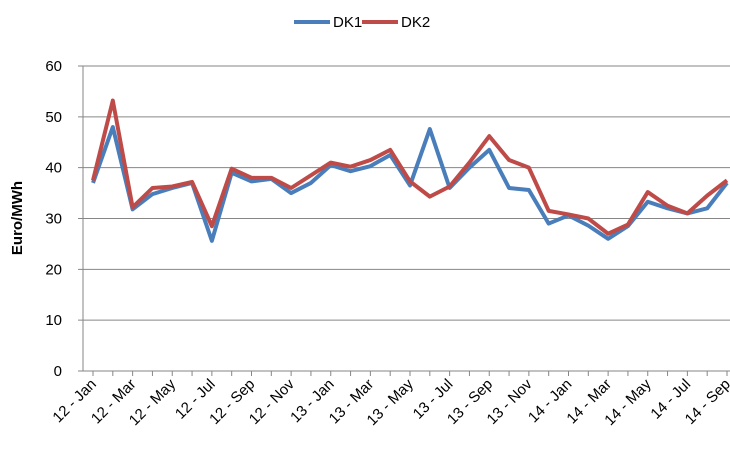 Image resolution: width=730 pixels, height=453 pixels. I want to click on legend-label: DK1, so click(347, 22).